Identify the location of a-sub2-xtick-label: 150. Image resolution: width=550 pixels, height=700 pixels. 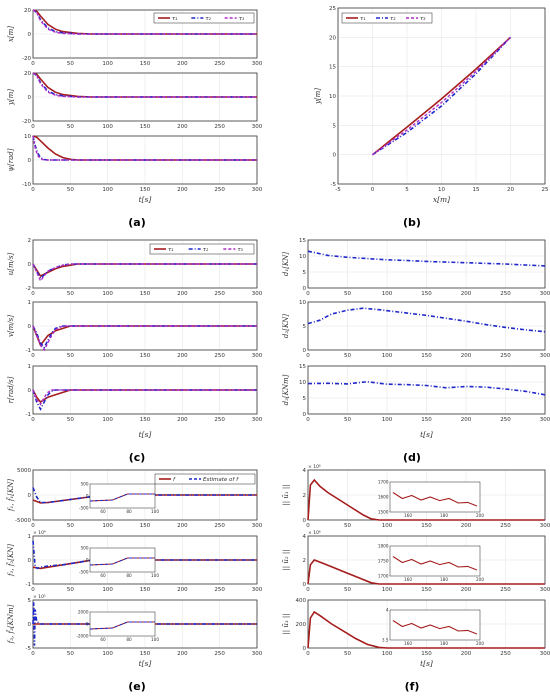
(145, 127).